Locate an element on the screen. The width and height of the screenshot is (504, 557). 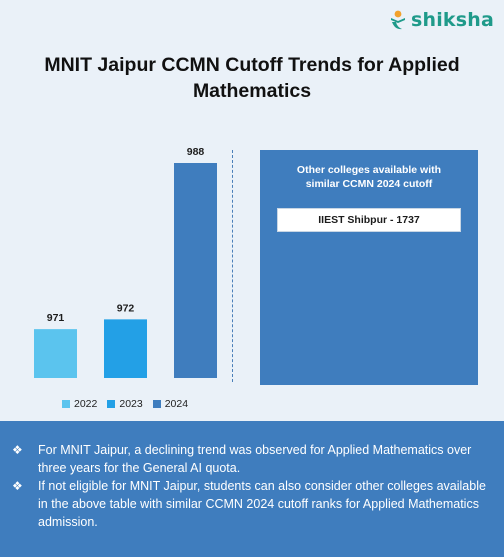
data-label-2022: 971 is located at coordinates (56, 318).